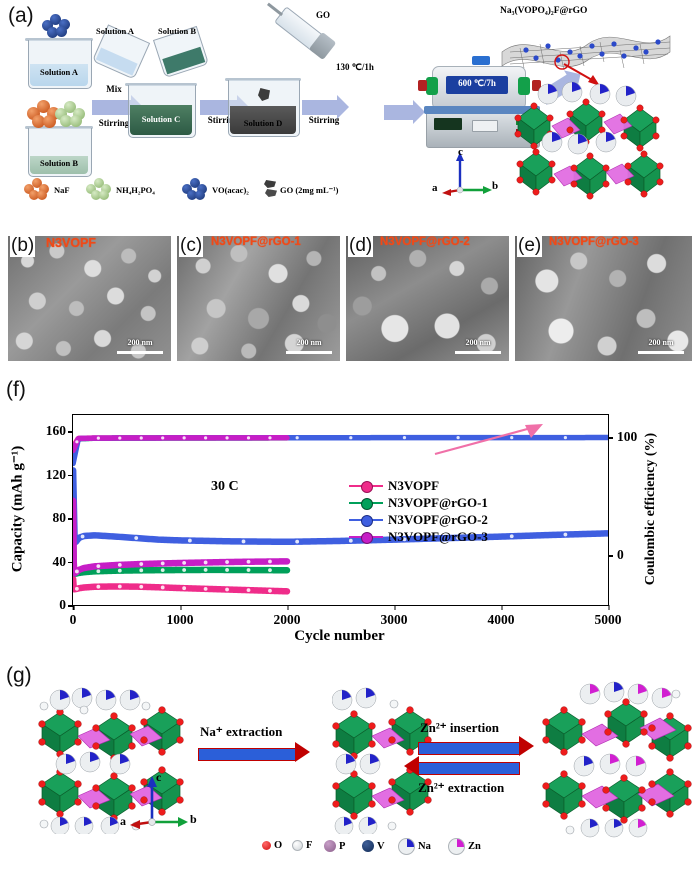  What do you see at coordinates (263, 123) in the screenshot?
I see `beaker-solution-d-label: Solution D` at bounding box center [263, 123].